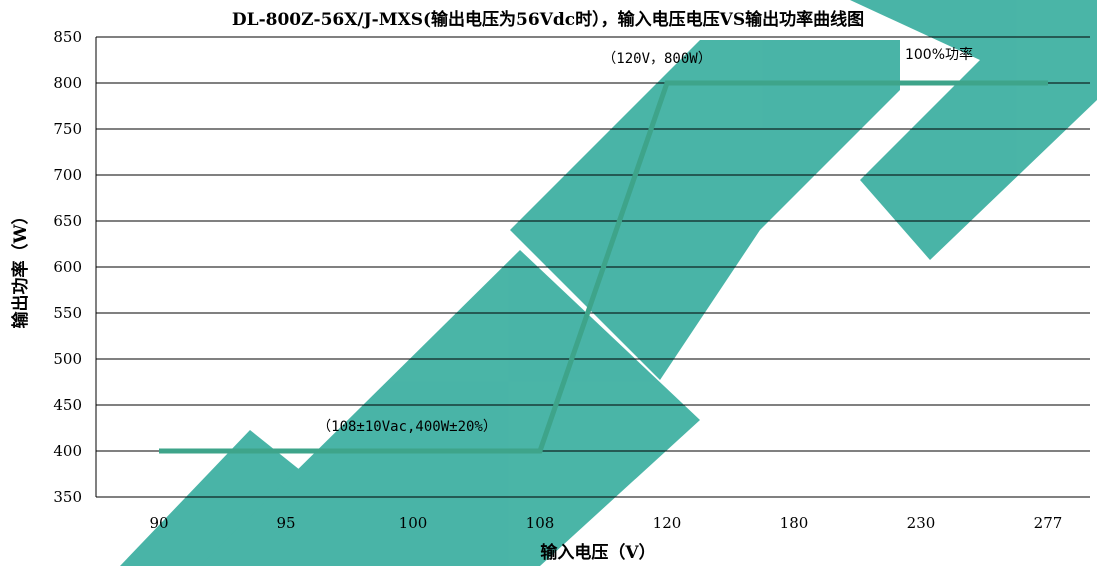 Image resolution: width=1097 pixels, height=566 pixels. What do you see at coordinates (67, 451) in the screenshot?
I see `y-tick-label: 400` at bounding box center [67, 451].